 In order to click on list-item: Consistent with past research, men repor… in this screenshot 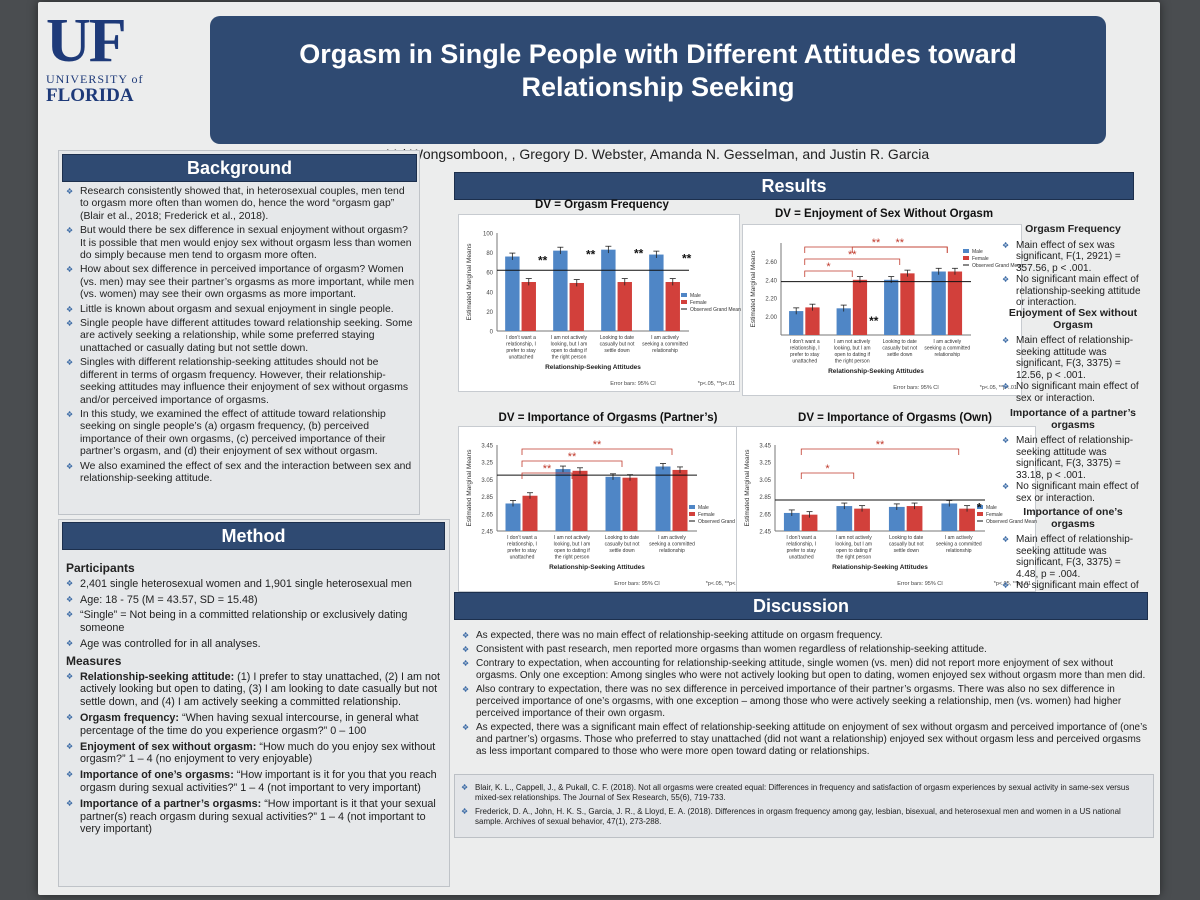, I will do `click(806, 650)`.